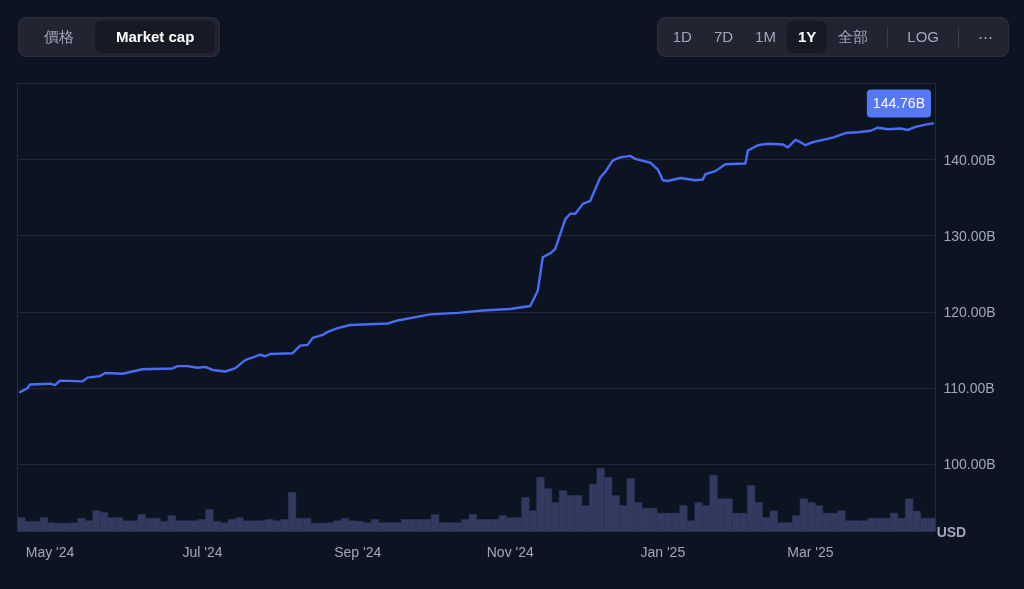  What do you see at coordinates (202, 551) in the screenshot?
I see `x-tick-label: Jul '24` at bounding box center [202, 551].